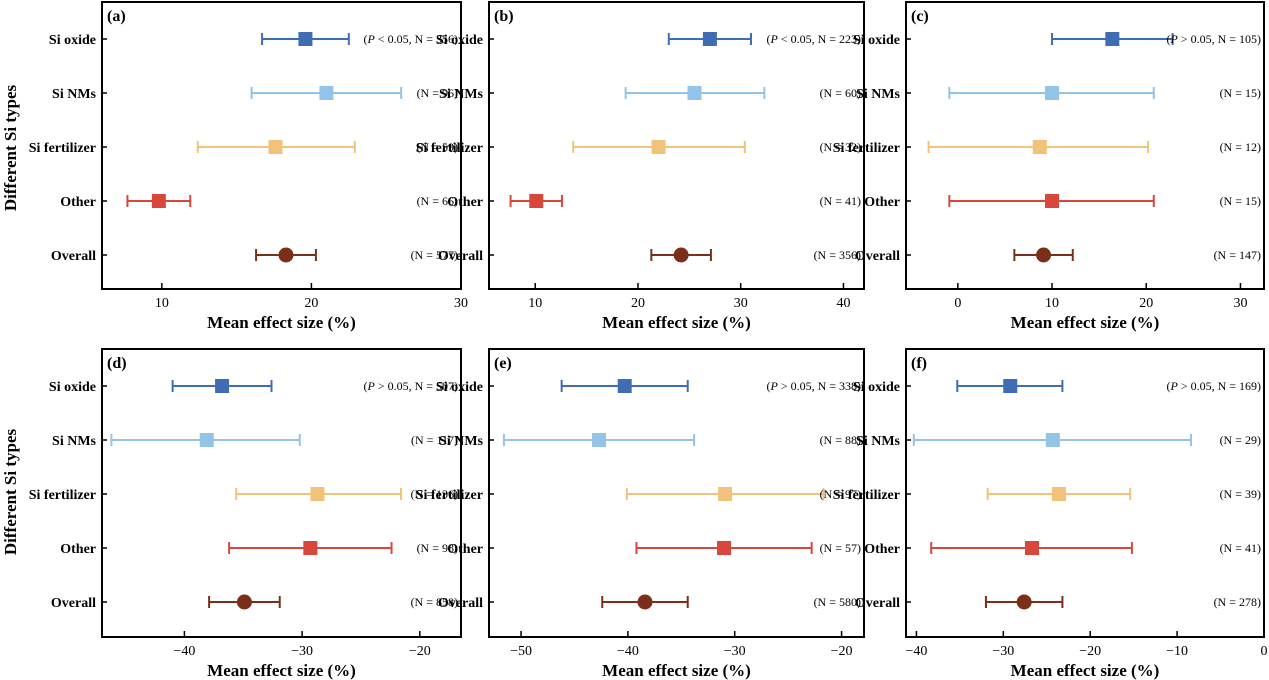 The height and width of the screenshot is (680, 1269). I want to click on sample-size-annotation: (P < 0.05, N = 356), so click(410, 39).